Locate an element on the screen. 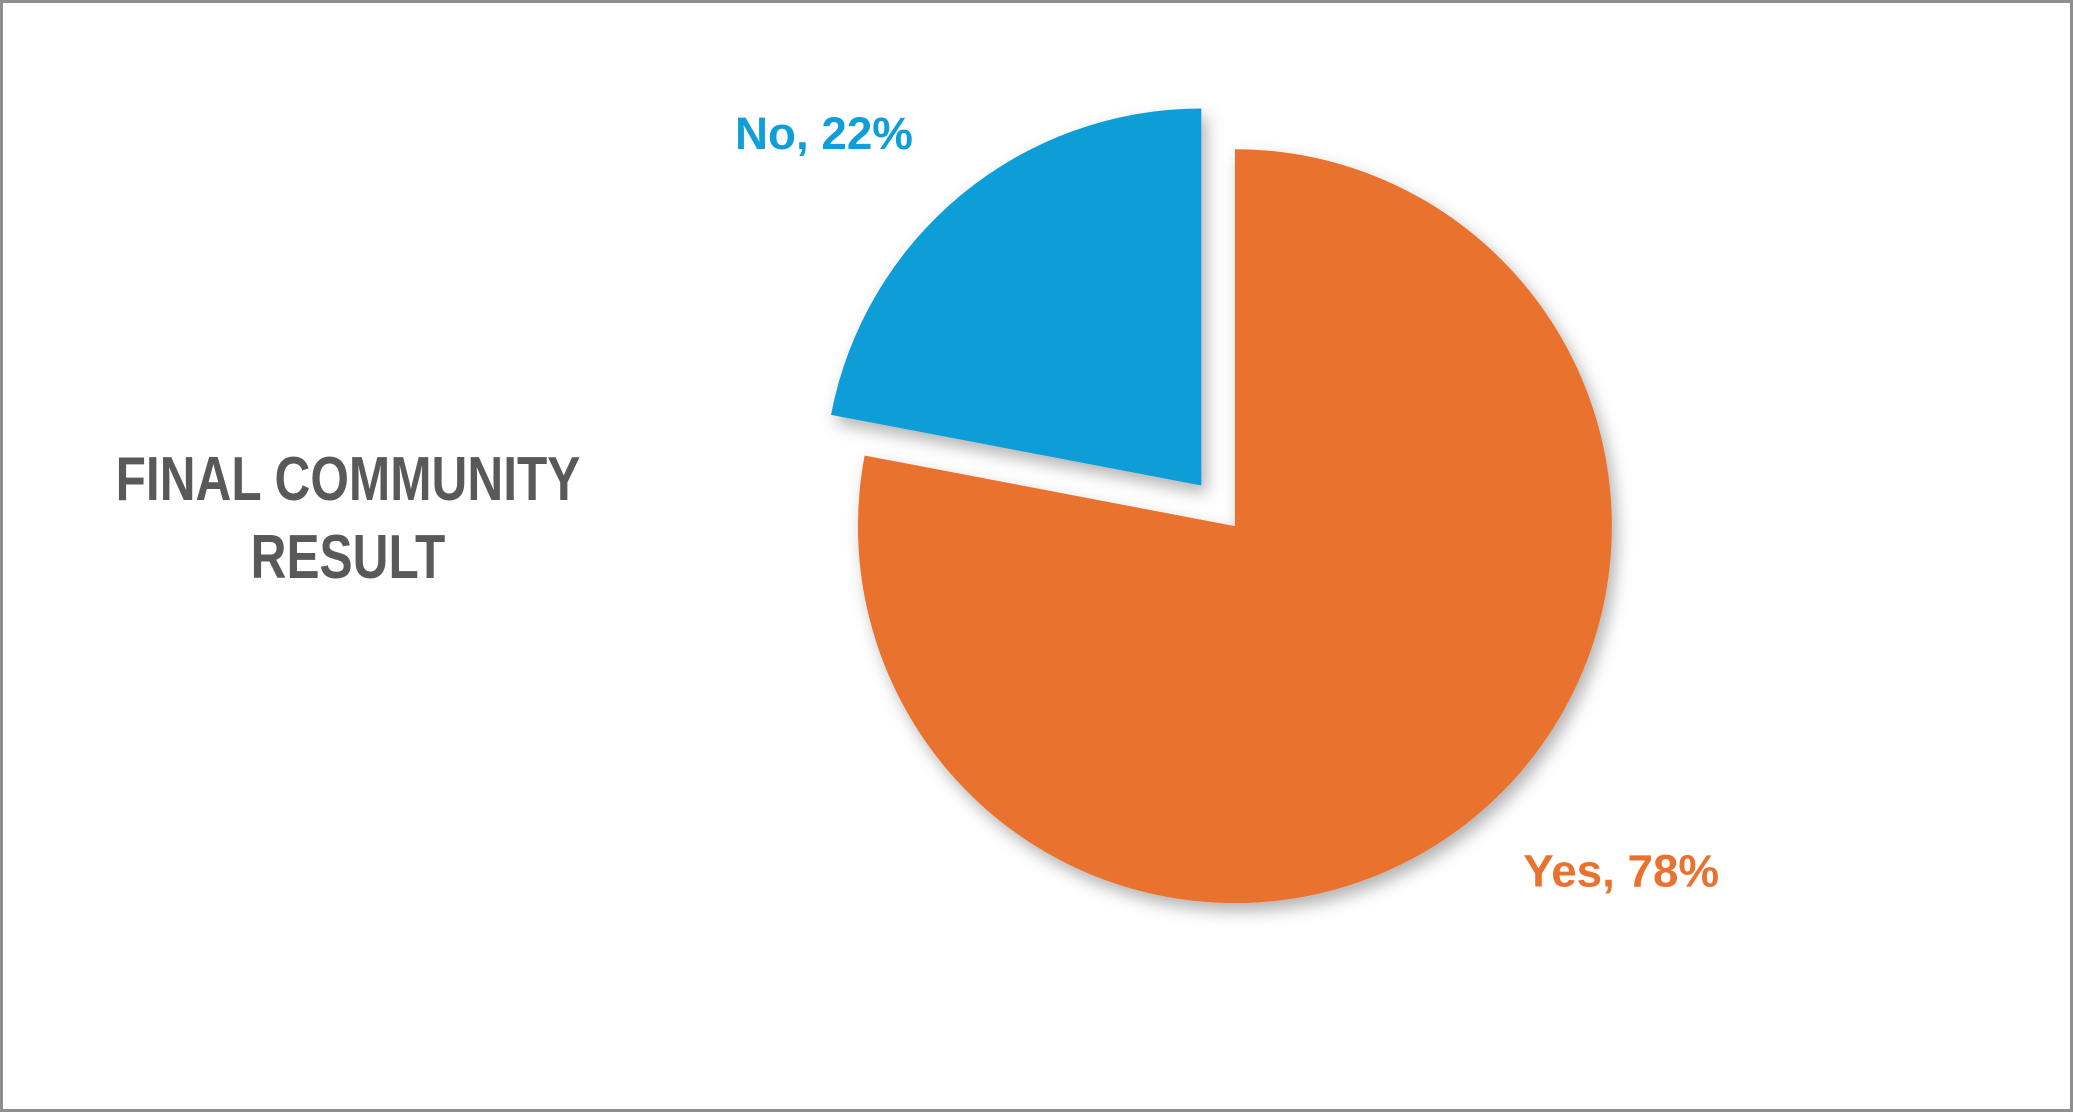 Image resolution: width=2073 pixels, height=1112 pixels. data-label-yes: Yes, 78% is located at coordinates (1621, 871).